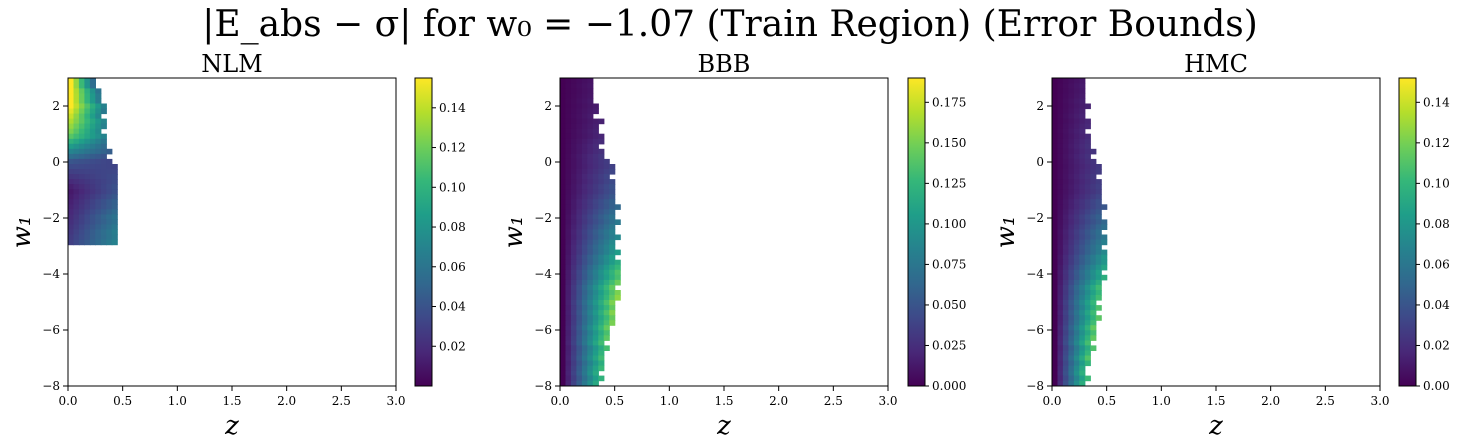 The height and width of the screenshot is (448, 1460). Describe the element at coordinates (1325, 401) in the screenshot. I see `x-tick-label: 2.5` at that location.